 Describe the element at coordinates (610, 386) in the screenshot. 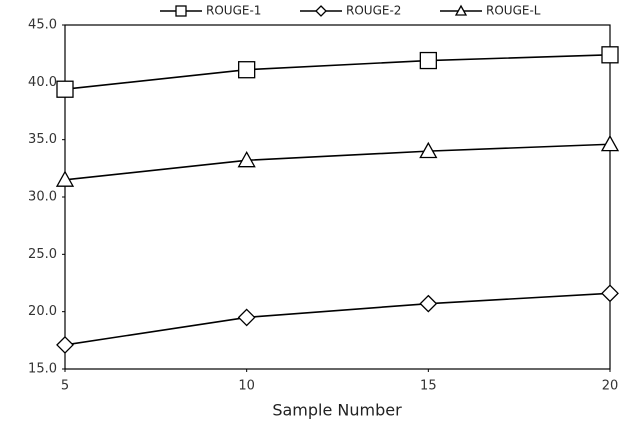

I see `x-tick-label: 20` at that location.